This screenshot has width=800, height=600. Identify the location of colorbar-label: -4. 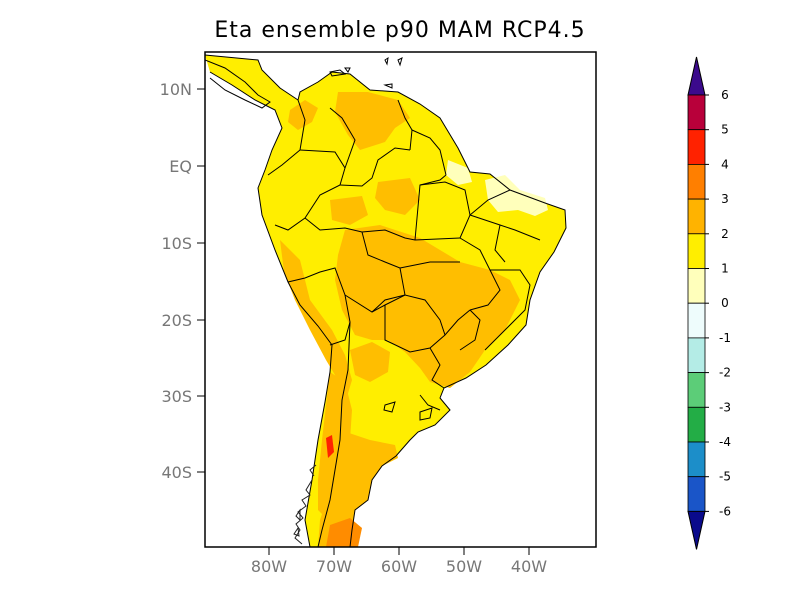
(725, 442).